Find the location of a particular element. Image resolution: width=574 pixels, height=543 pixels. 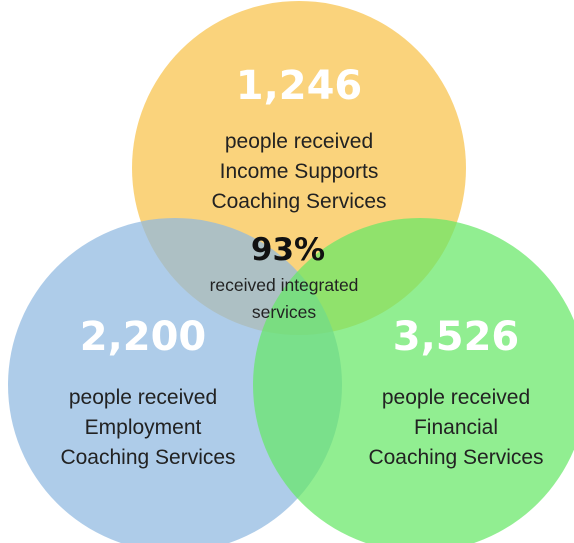

financial-line-2: Financial is located at coordinates (456, 427).